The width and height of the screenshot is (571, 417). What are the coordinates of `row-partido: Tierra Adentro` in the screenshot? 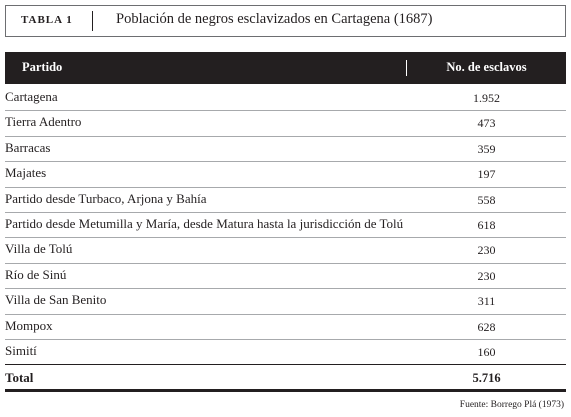 It's located at (43, 122).